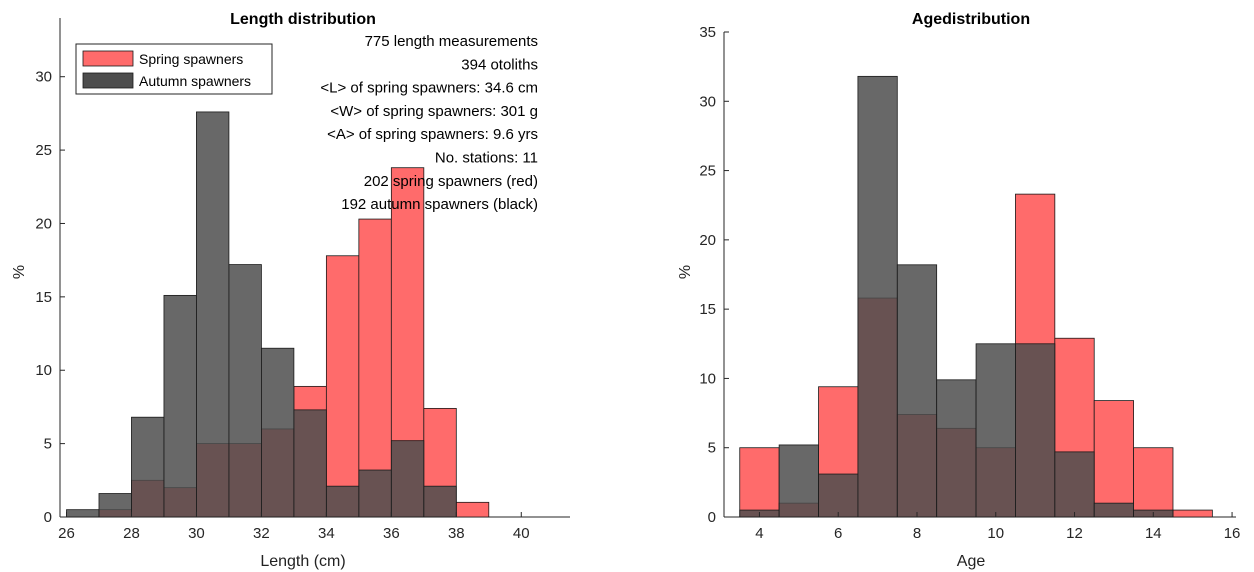 The width and height of the screenshot is (1254, 572). Describe the element at coordinates (261, 533) in the screenshot. I see `x-tick-label: 32` at that location.